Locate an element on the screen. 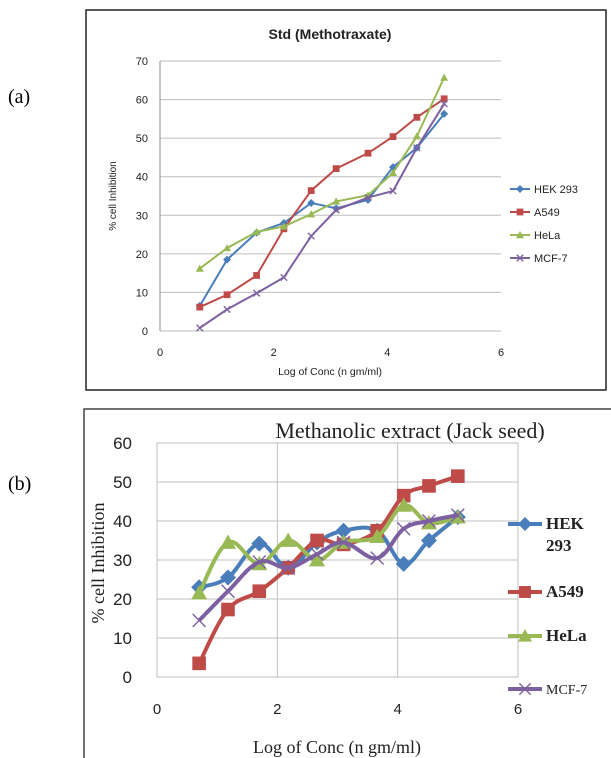 The height and width of the screenshot is (758, 611). chart-b-ytick-label: 10 is located at coordinates (122, 638).